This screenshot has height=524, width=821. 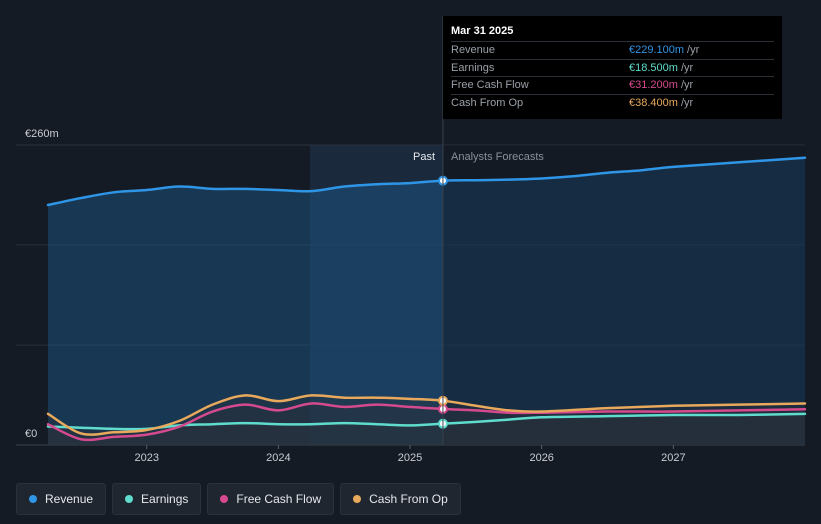 What do you see at coordinates (165, 499) in the screenshot?
I see `legend-label: Earnings` at bounding box center [165, 499].